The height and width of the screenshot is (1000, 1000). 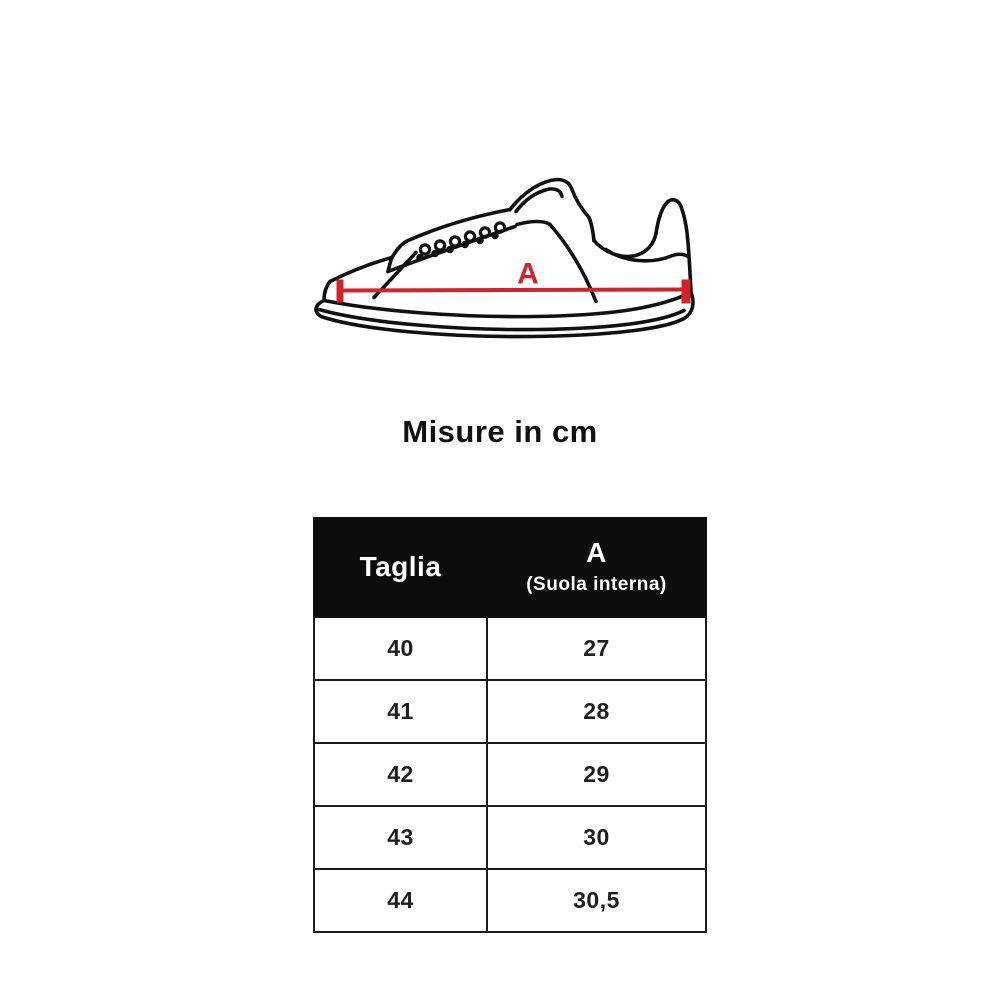 I want to click on page-title: Misure in cm, so click(x=500, y=431).